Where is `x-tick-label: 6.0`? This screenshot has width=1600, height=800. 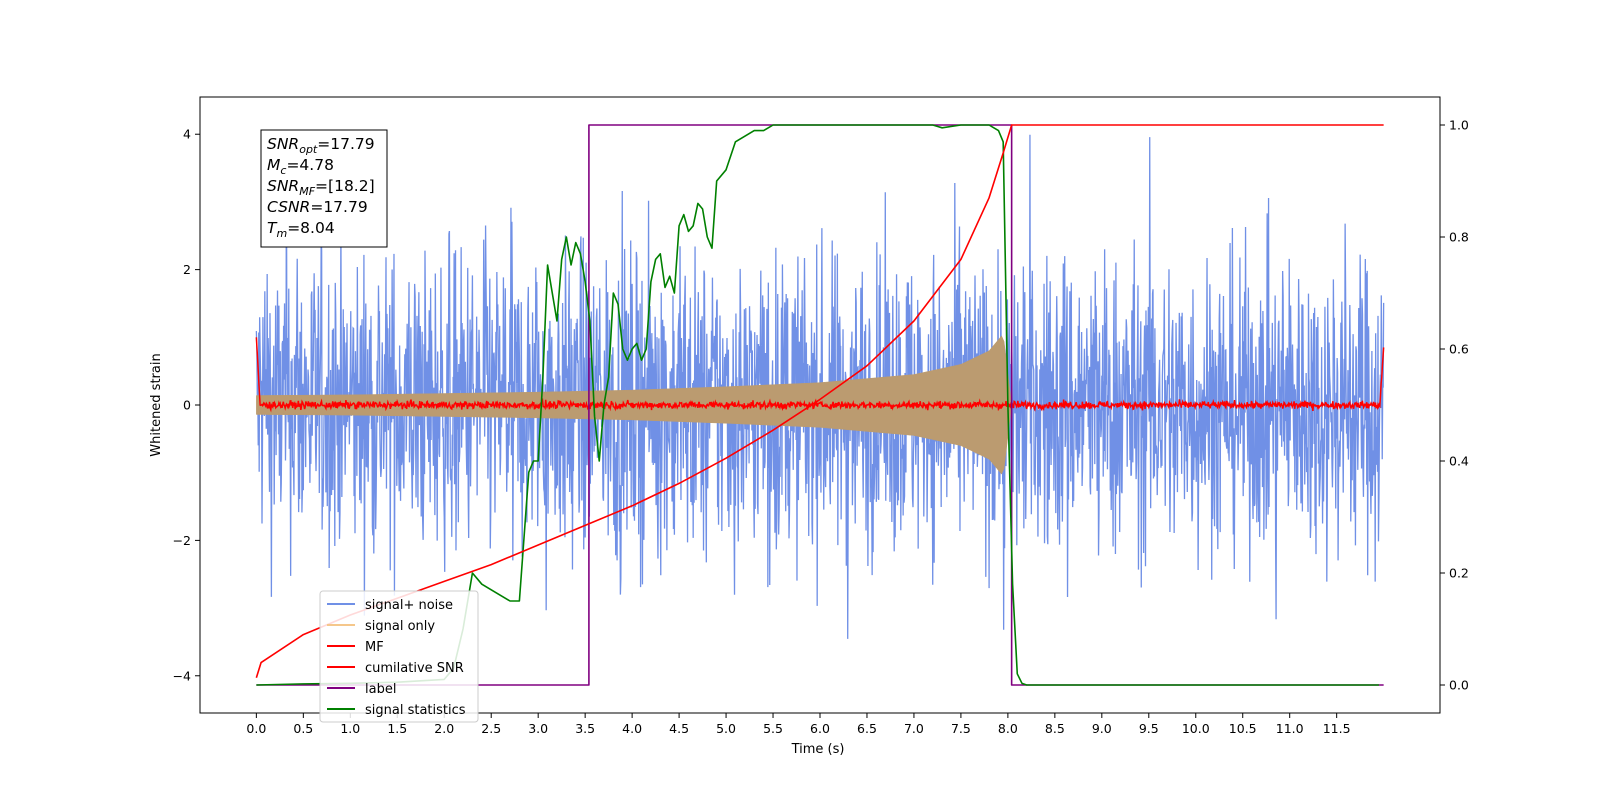
x-tick-label: 6.0 is located at coordinates (820, 728).